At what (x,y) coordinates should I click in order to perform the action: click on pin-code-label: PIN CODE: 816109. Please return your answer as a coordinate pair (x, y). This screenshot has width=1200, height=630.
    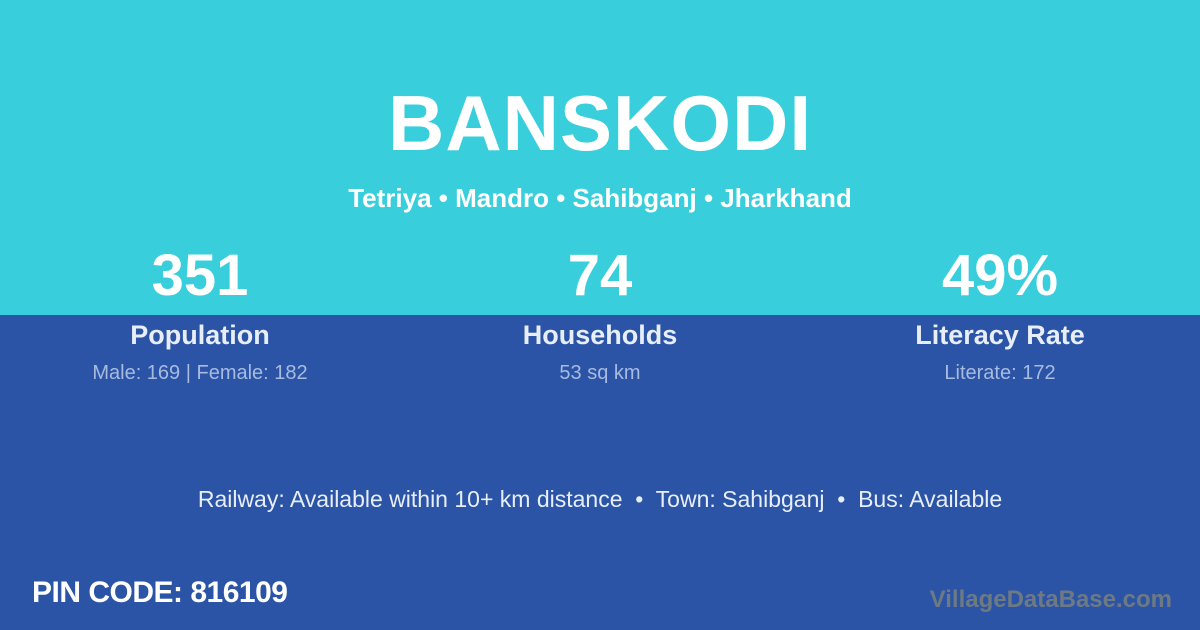
    Looking at the image, I should click on (160, 592).